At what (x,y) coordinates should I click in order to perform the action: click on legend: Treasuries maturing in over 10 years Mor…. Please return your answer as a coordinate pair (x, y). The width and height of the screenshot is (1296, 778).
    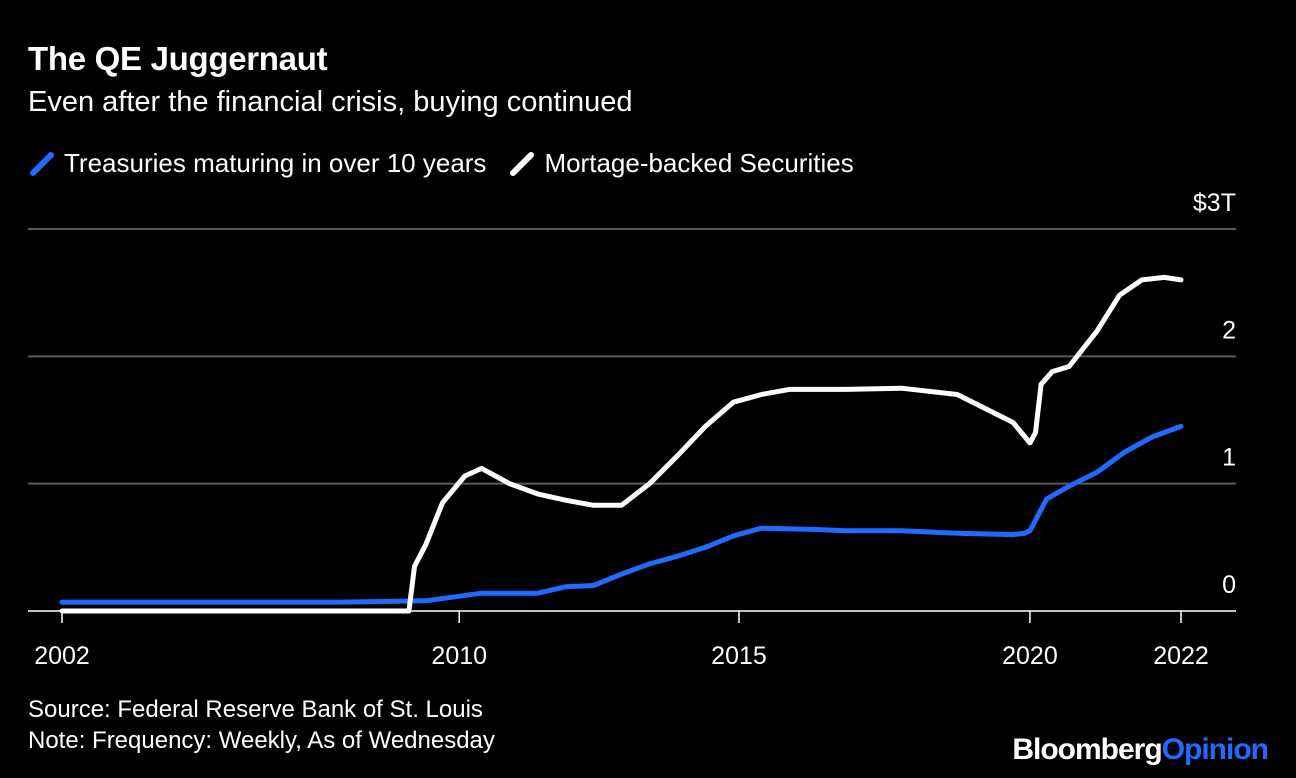
    Looking at the image, I should click on (452, 163).